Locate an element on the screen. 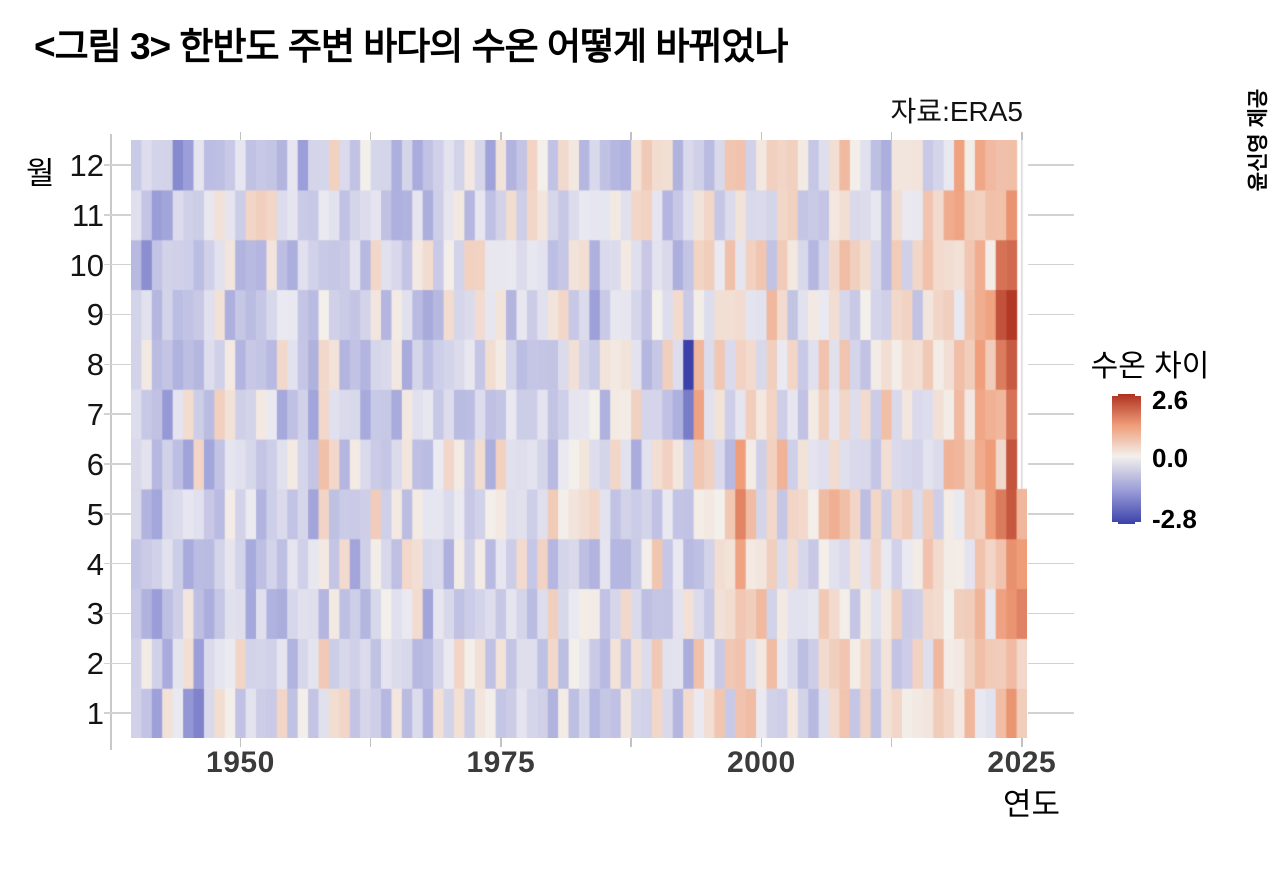 Image resolution: width=1280 pixels, height=875 pixels. y-tick-label: 4 is located at coordinates (95, 564).